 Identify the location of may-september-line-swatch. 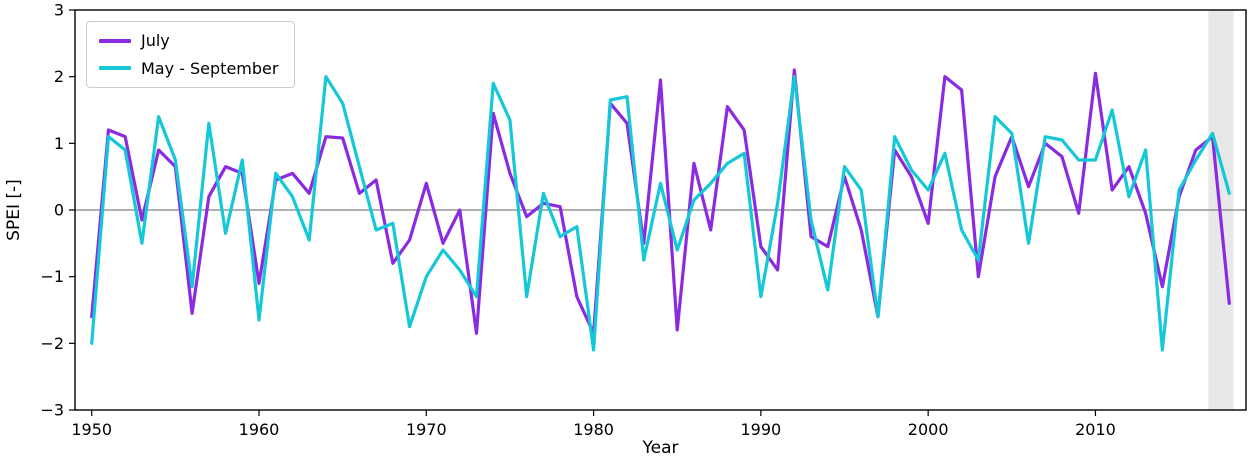
(115, 68).